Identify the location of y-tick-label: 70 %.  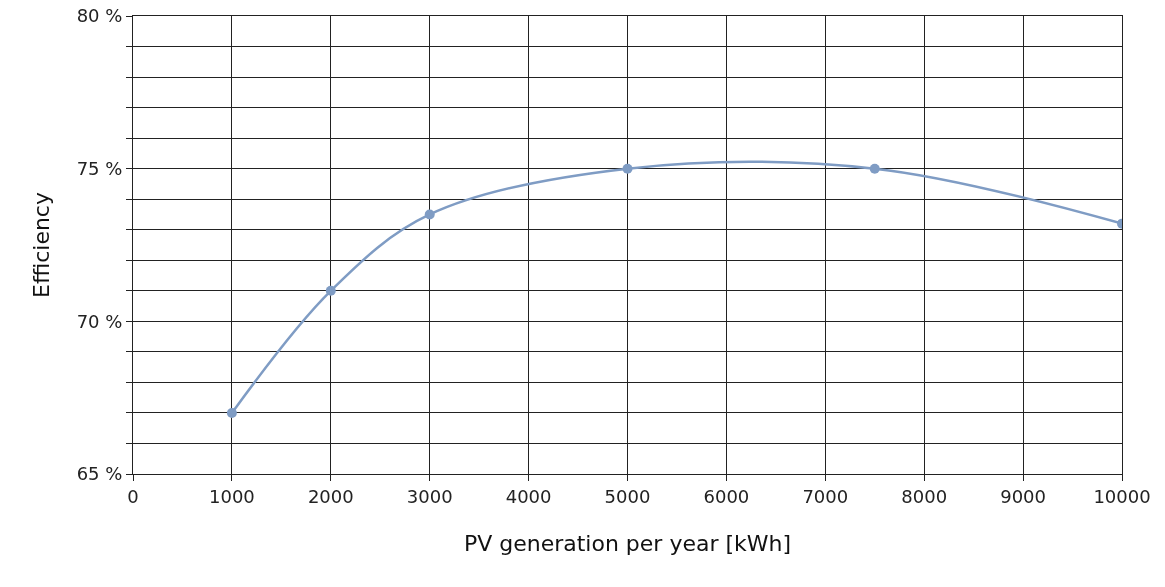
(99, 321).